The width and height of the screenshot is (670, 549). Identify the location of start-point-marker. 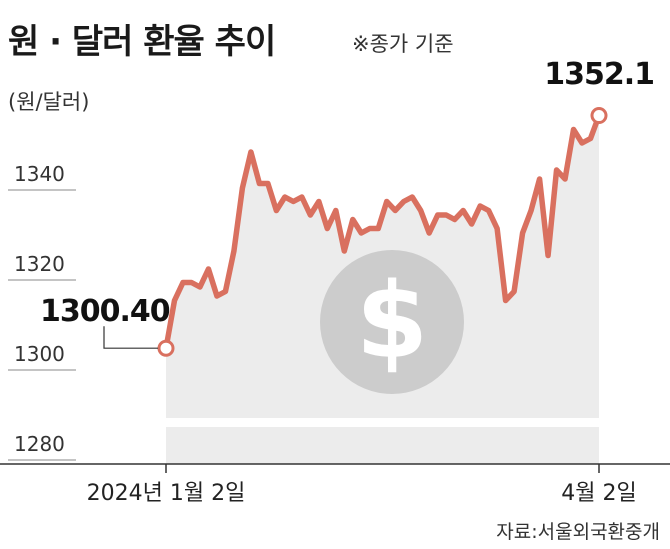
(166, 348).